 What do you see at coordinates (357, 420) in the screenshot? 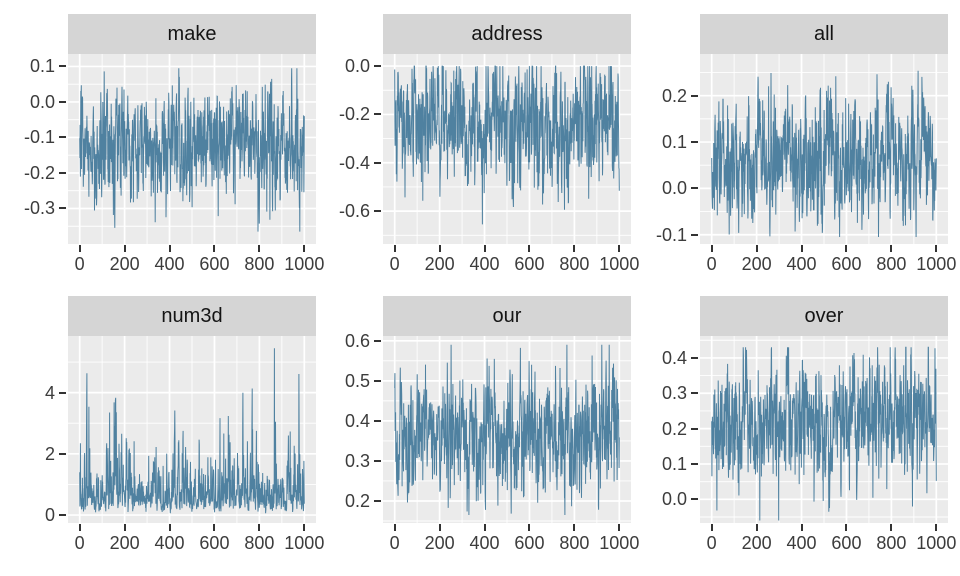
I see `y-tick-label: 0.4` at bounding box center [357, 420].